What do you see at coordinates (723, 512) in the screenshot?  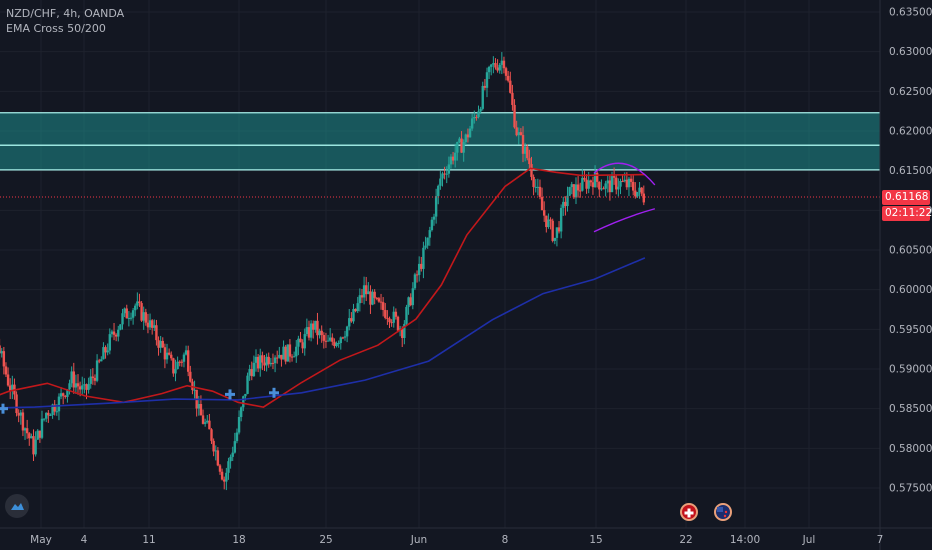 I see `new-zealand-flag-icon` at bounding box center [723, 512].